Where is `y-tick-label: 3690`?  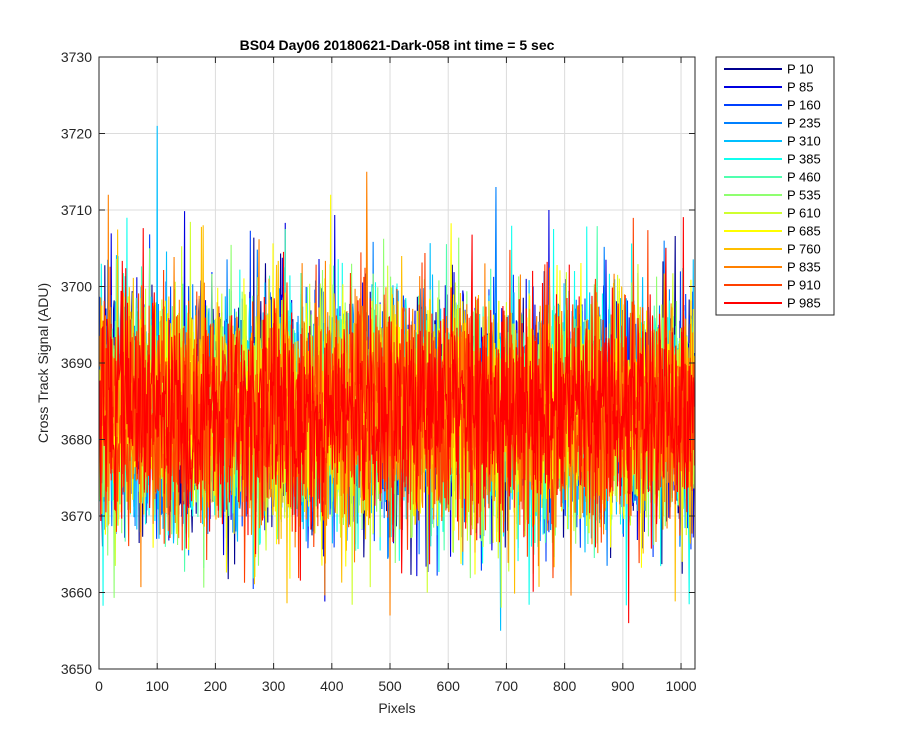 y-tick-label: 3690 is located at coordinates (76, 363).